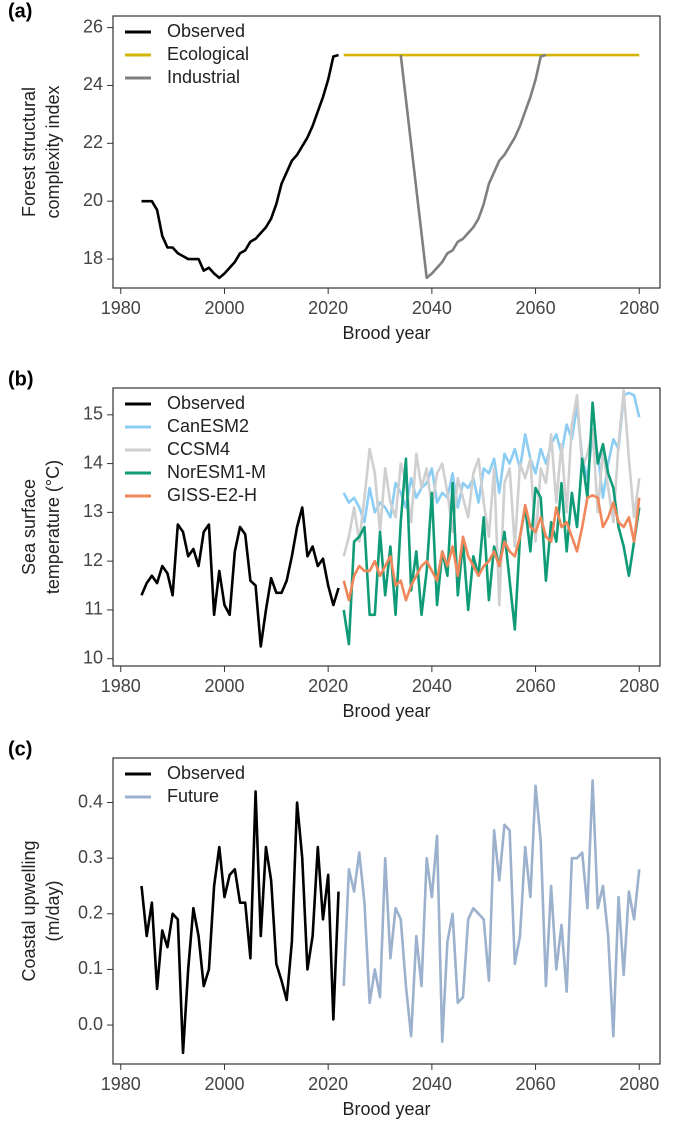 The image size is (681, 1136). What do you see at coordinates (21, 379) in the screenshot?
I see `panel-label: (b)` at bounding box center [21, 379].